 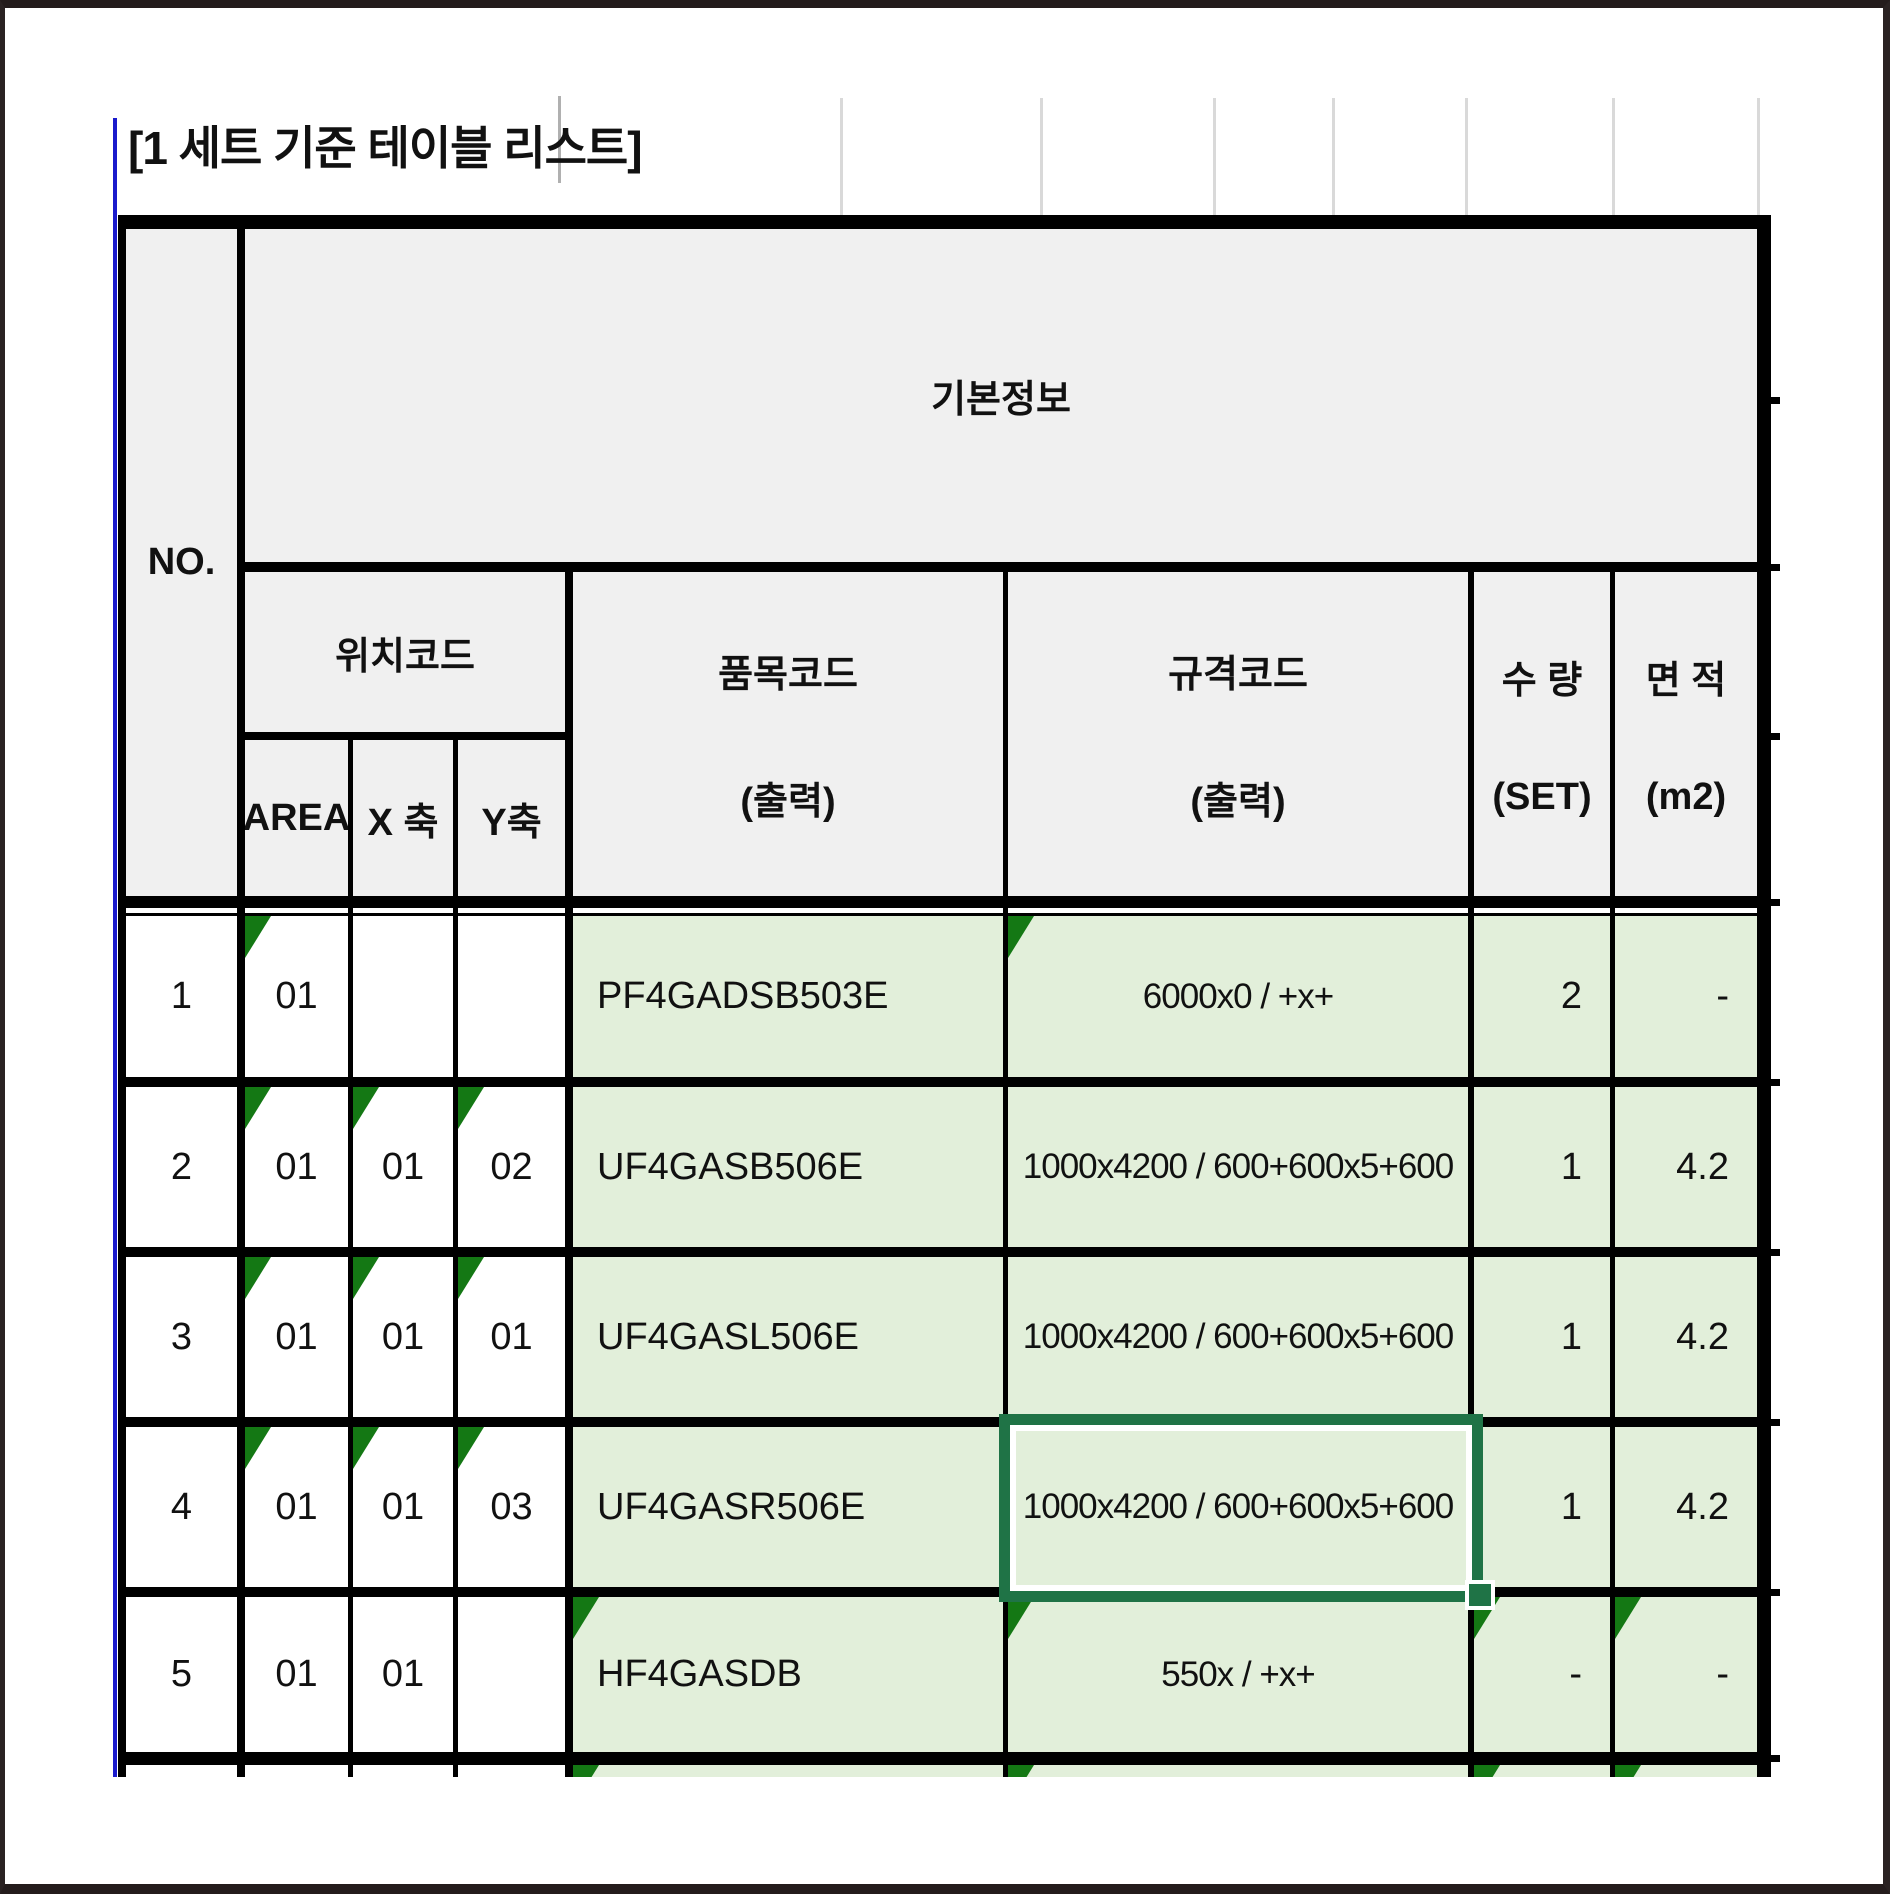 What do you see at coordinates (181, 996) in the screenshot?
I see `cell-no-1: 1` at bounding box center [181, 996].